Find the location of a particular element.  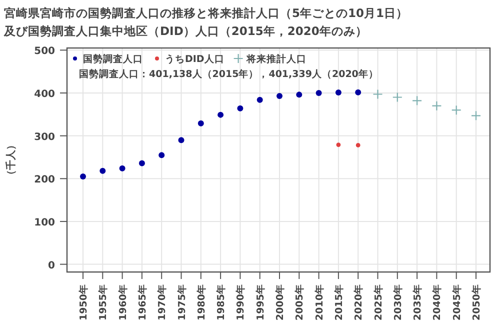

x-tick-label: 2050年 is located at coordinates (476, 302).